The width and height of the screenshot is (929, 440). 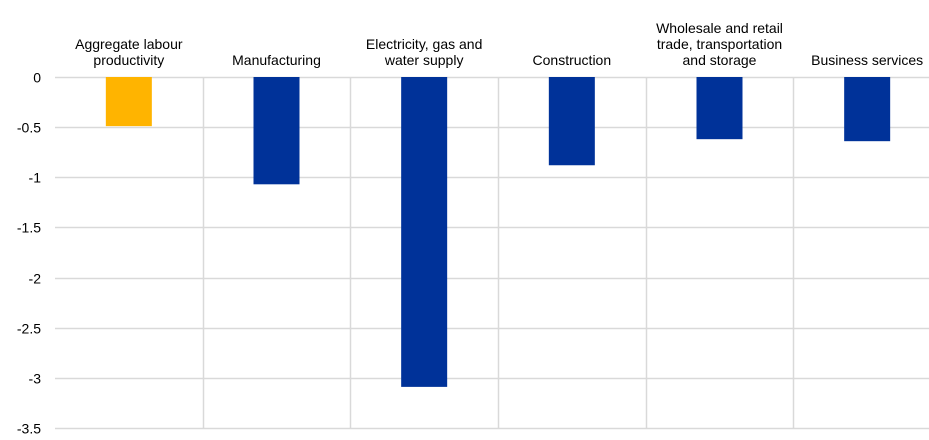 I want to click on y-tick-label: -2.5, so click(x=29, y=329).